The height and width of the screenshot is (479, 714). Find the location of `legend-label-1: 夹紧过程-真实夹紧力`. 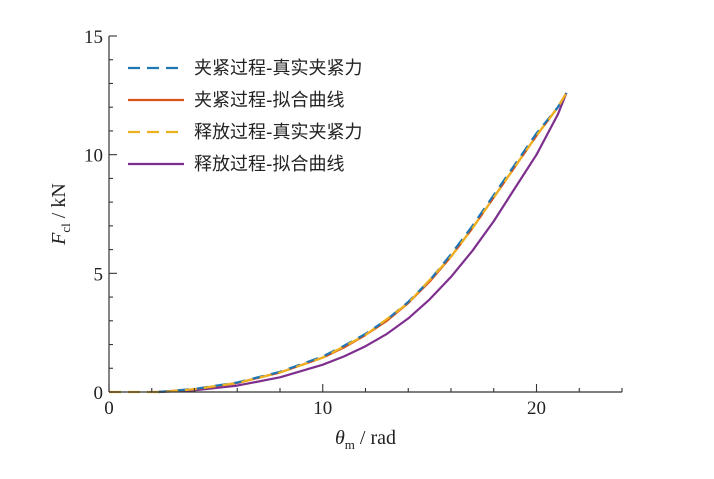

legend-label-1: 夹紧过程-真实夹紧力 is located at coordinates (278, 68).